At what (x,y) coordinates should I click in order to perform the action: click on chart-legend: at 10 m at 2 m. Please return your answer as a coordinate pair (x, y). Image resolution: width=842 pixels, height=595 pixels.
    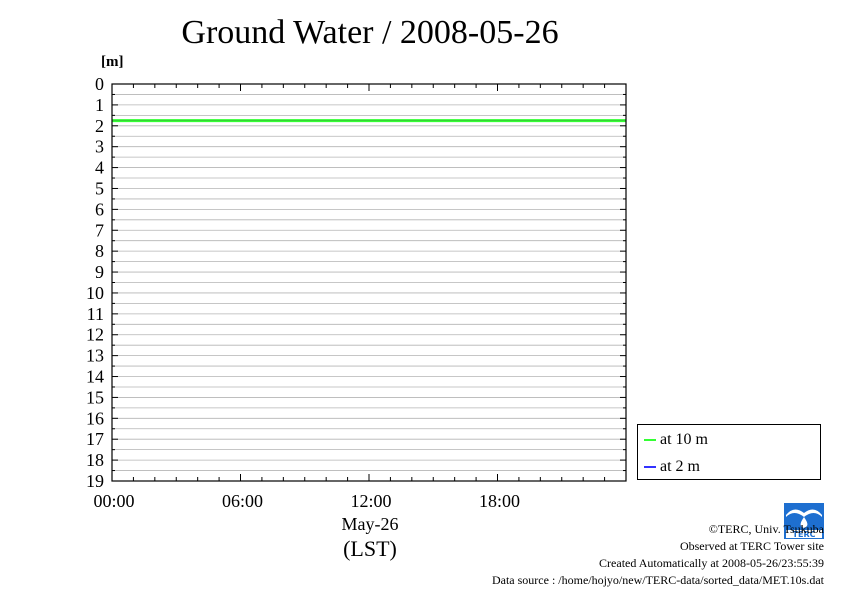
    Looking at the image, I should click on (729, 452).